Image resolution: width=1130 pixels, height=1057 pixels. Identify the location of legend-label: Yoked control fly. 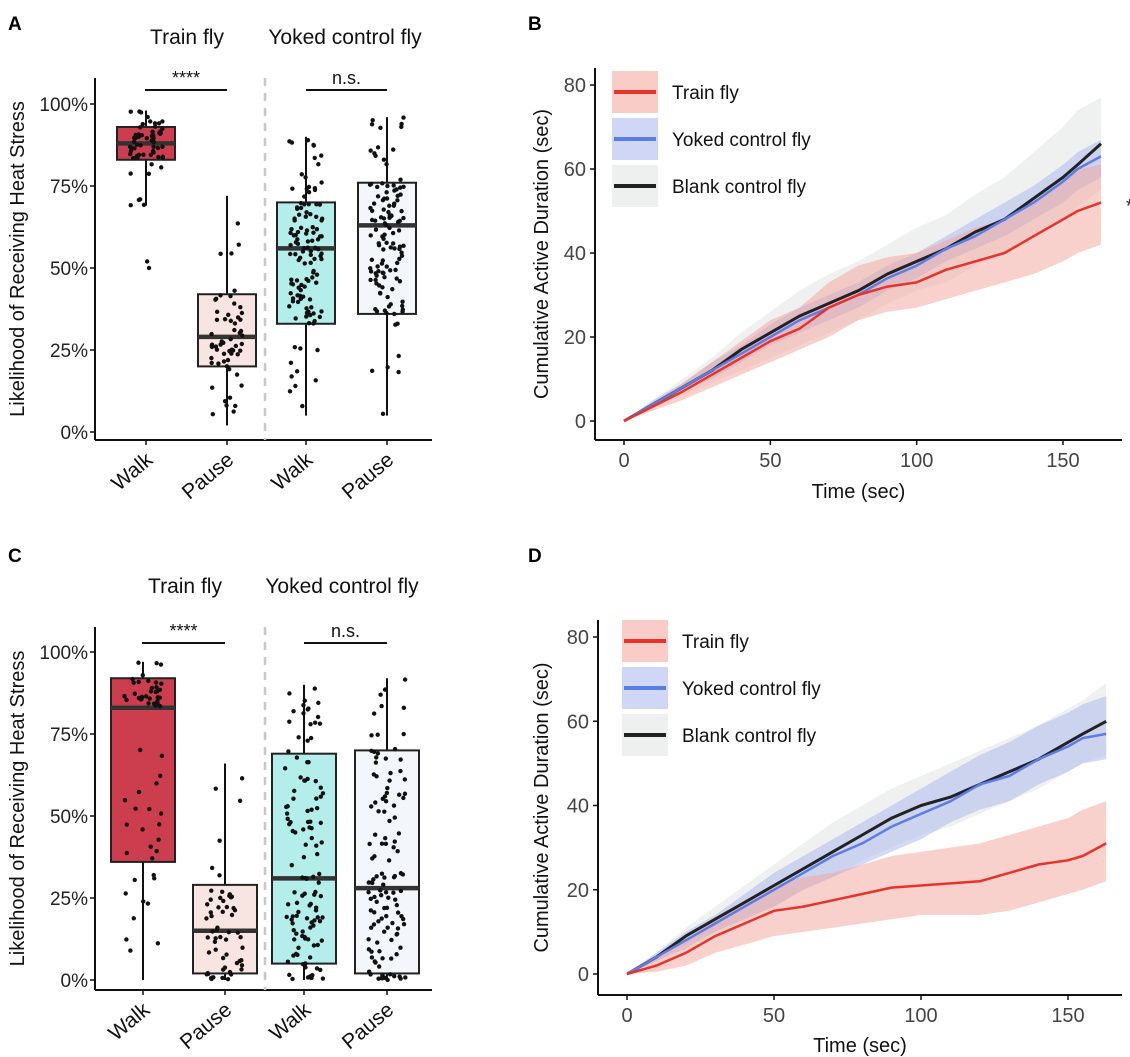
(741, 140).